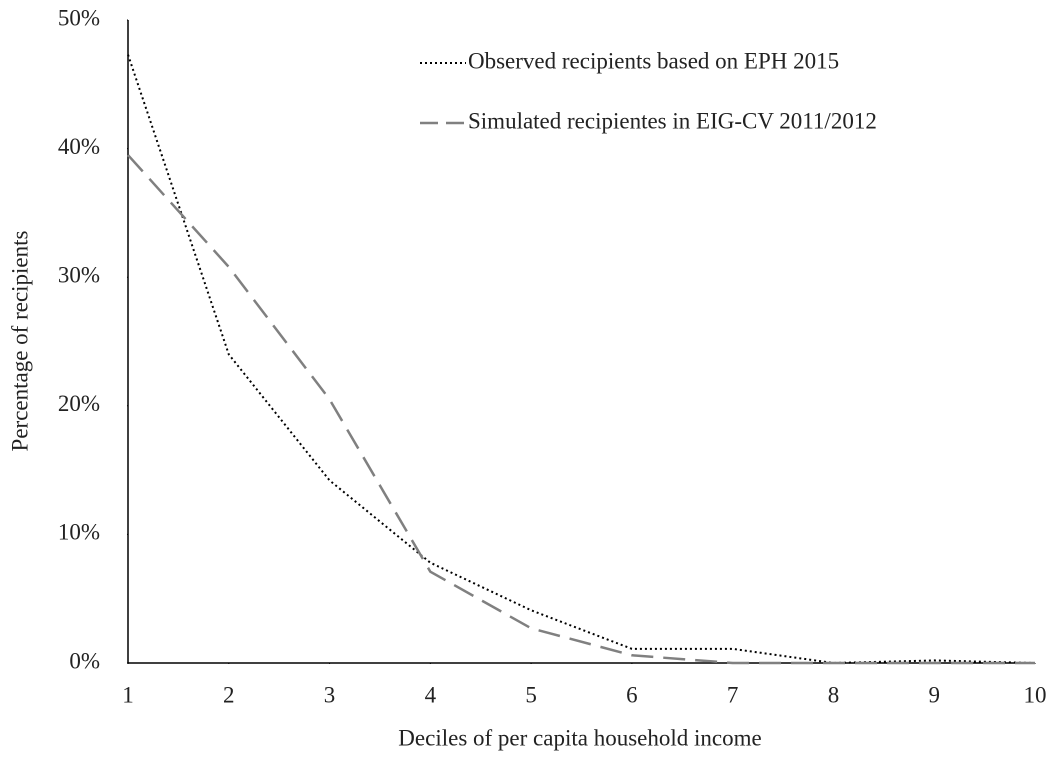 This screenshot has width=1054, height=758. I want to click on x-tick-label: 6, so click(632, 694).